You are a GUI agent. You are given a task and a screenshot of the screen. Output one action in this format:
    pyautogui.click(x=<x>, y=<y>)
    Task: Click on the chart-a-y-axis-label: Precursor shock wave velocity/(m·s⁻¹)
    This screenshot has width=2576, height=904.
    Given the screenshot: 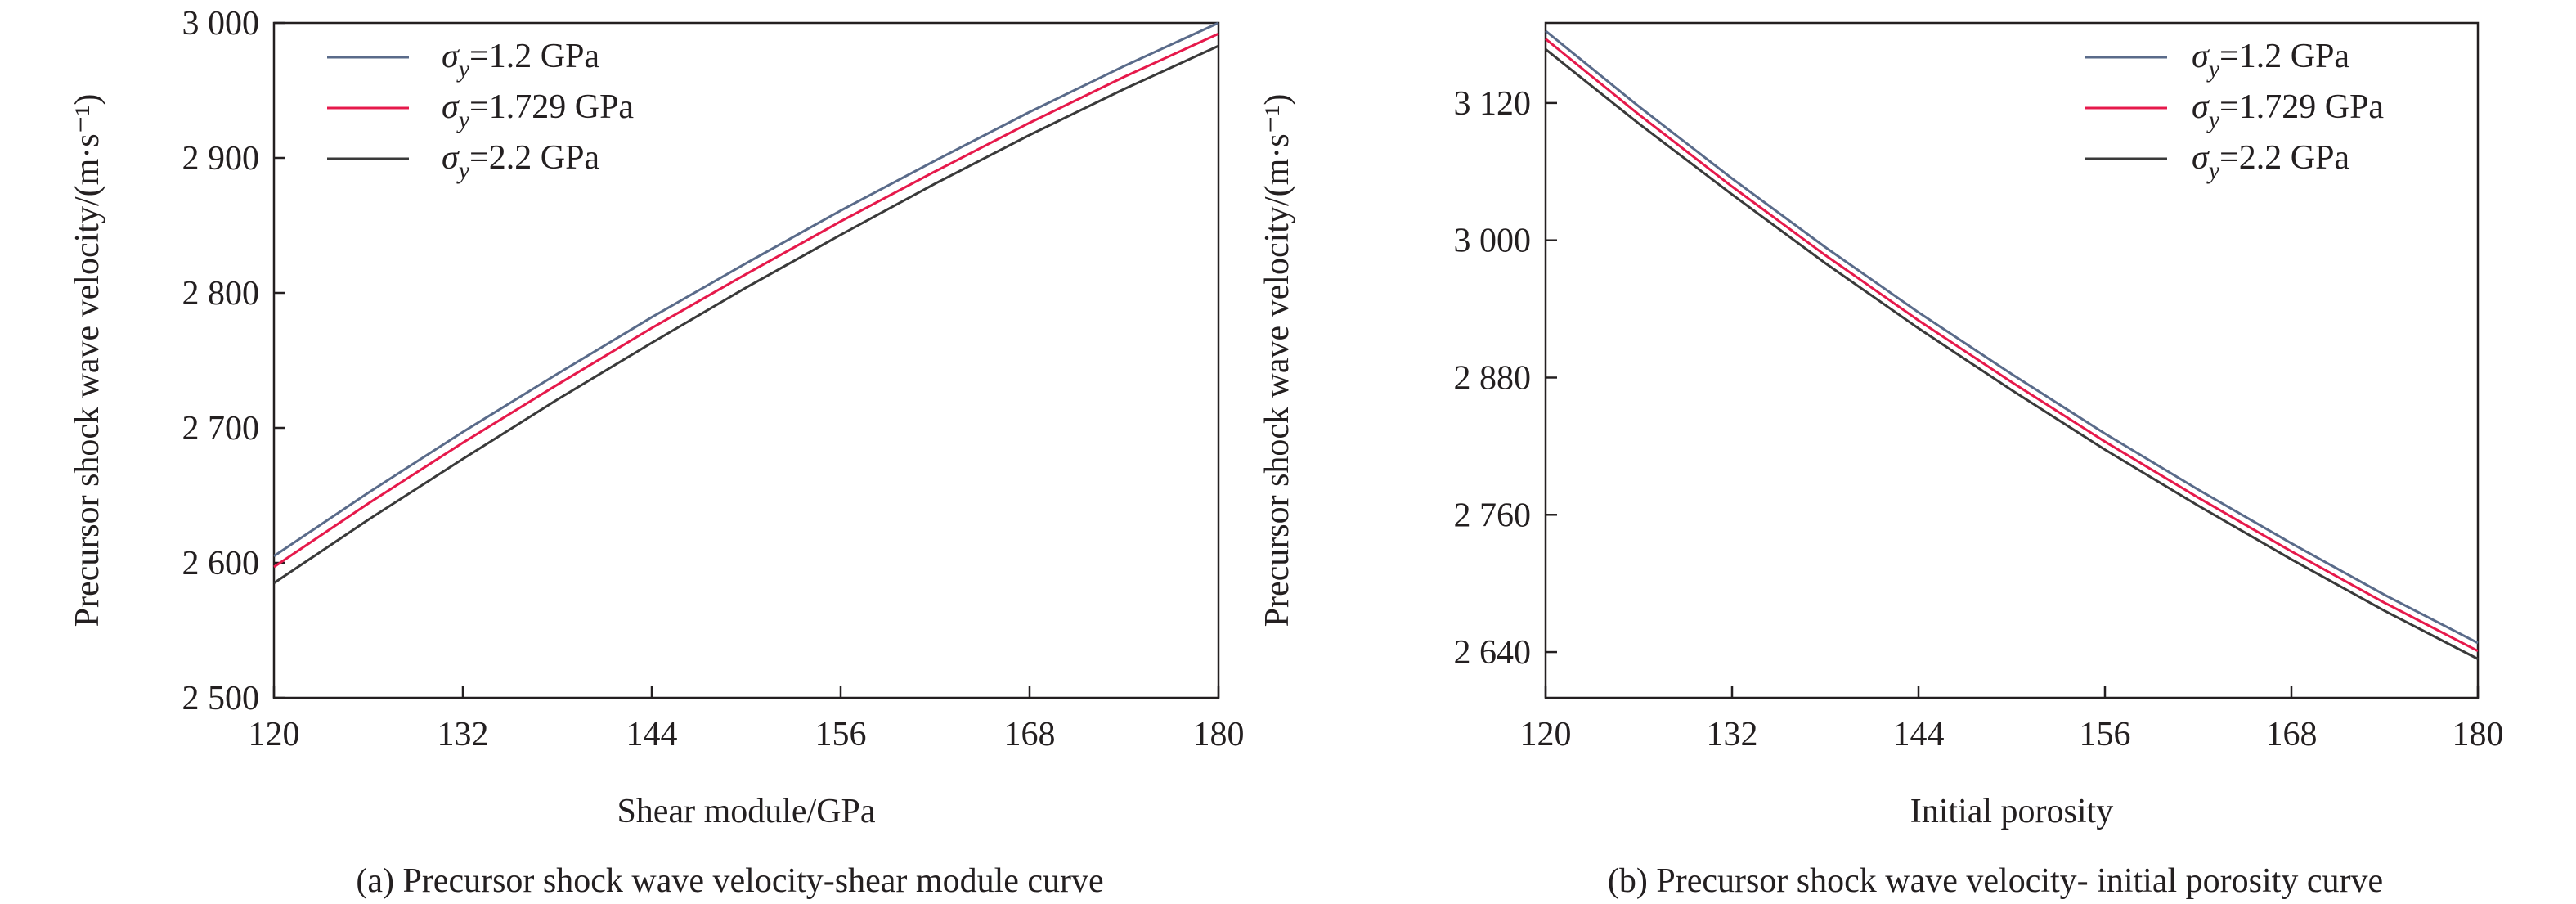 What is the action you would take?
    pyautogui.click(x=88, y=360)
    